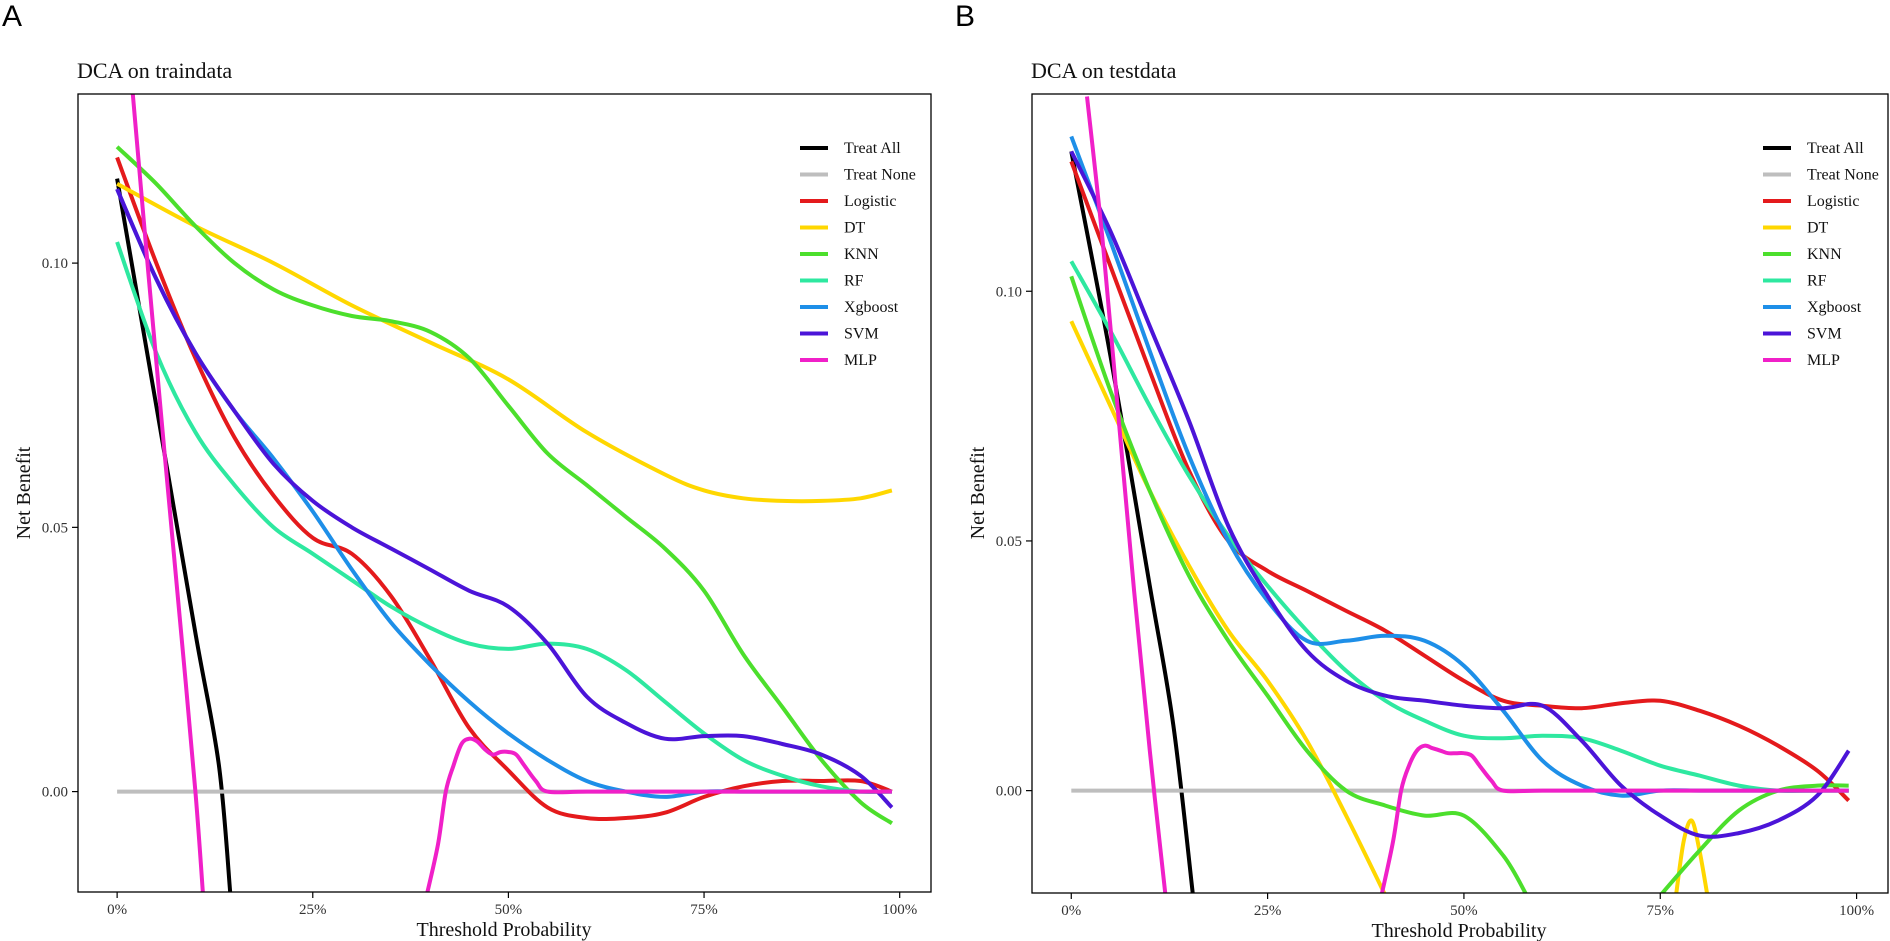 The height and width of the screenshot is (941, 1890). Describe the element at coordinates (965, 16) in the screenshot. I see `panel-label: B` at that location.